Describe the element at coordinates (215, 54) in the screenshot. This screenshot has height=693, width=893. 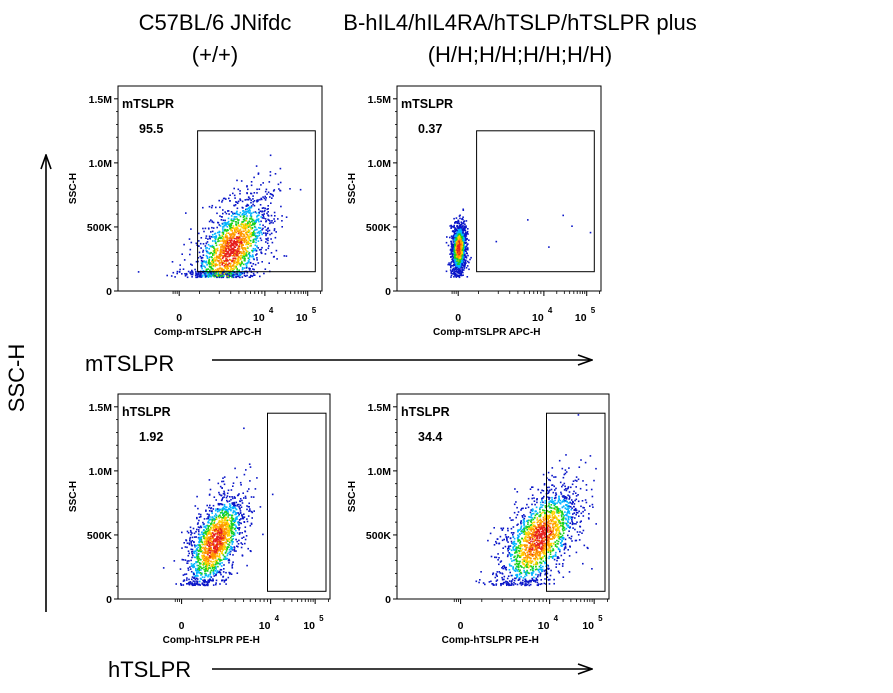
I see `column-title-1-line2: (+/+)` at that location.